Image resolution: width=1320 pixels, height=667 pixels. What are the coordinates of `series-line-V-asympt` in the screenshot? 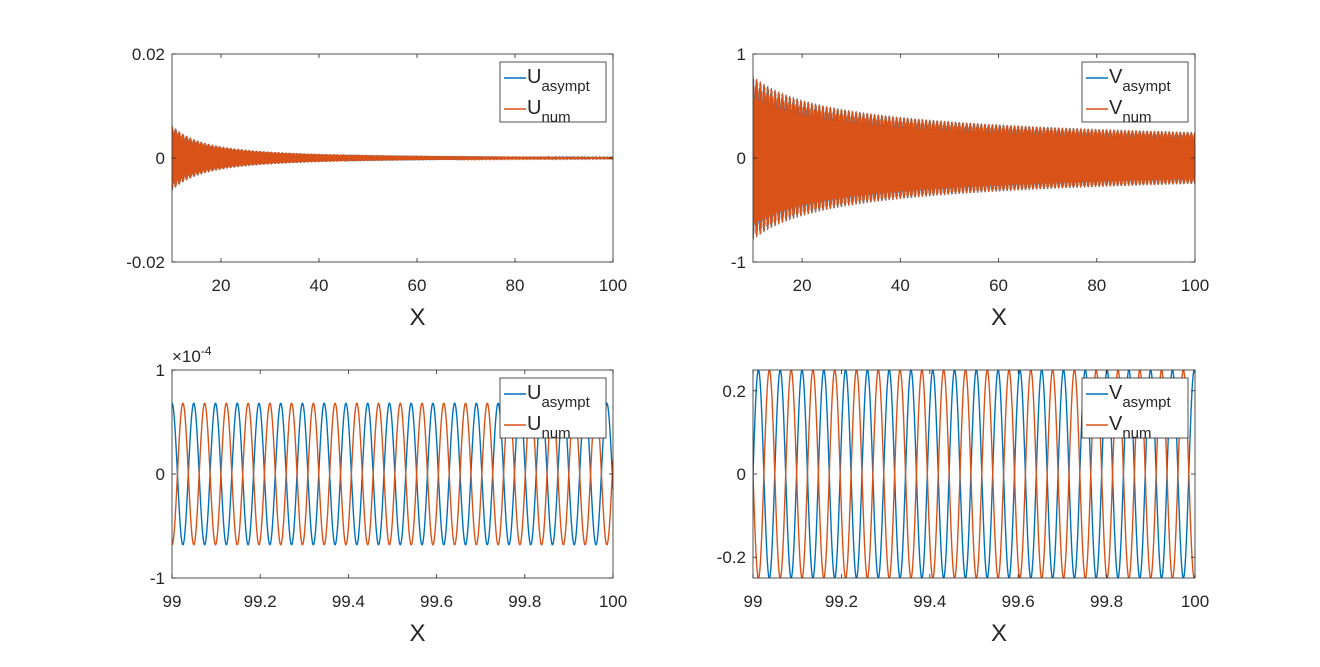 It's located at (974, 474).